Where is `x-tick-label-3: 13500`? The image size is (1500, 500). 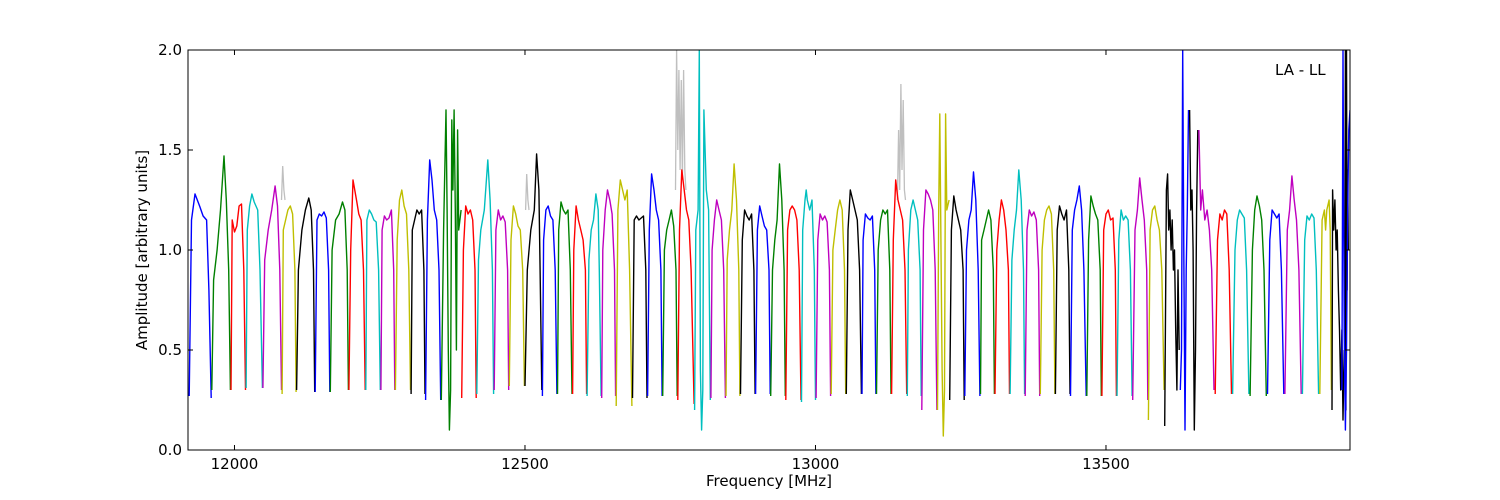
x-tick-label-3: 13500 is located at coordinates (1106, 464).